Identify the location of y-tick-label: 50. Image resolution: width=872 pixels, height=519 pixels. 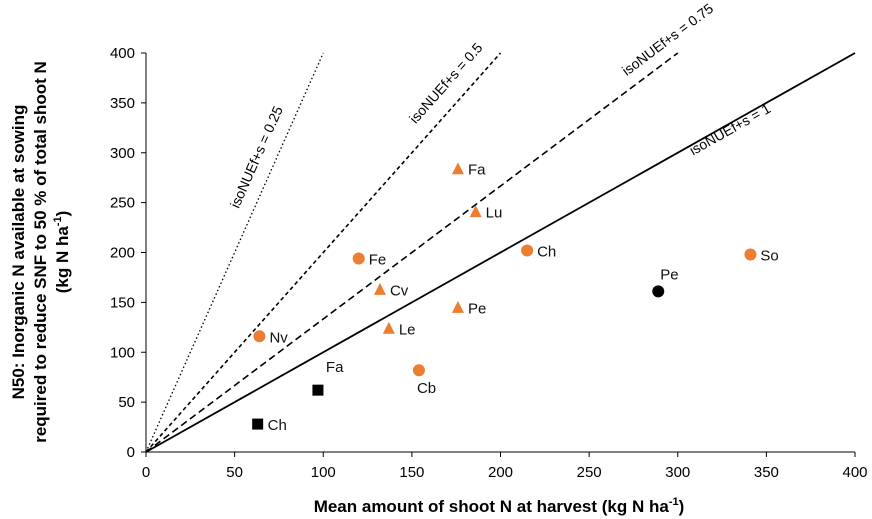
(126, 402).